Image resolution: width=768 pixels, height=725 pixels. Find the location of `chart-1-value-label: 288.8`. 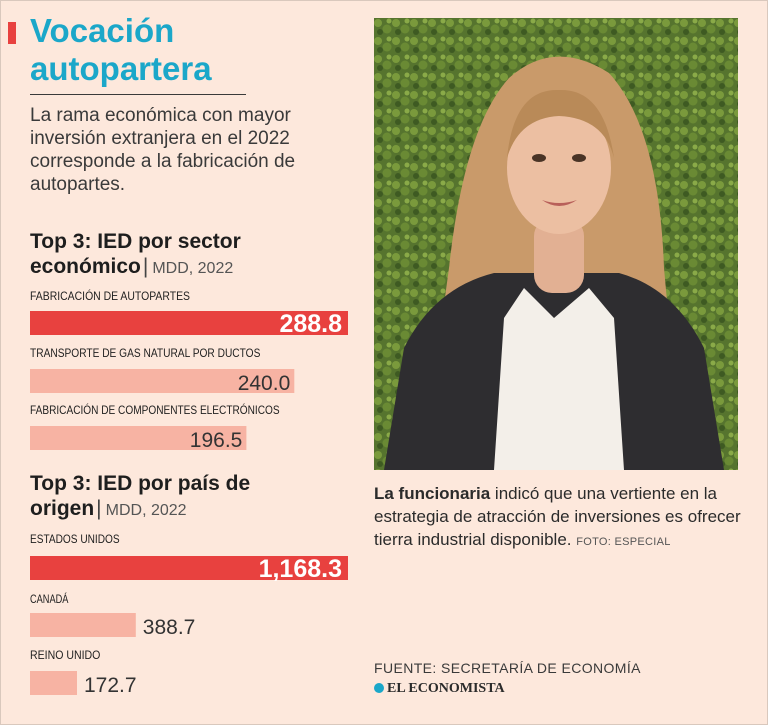

chart-1-value-label: 288.8 is located at coordinates (310, 324).